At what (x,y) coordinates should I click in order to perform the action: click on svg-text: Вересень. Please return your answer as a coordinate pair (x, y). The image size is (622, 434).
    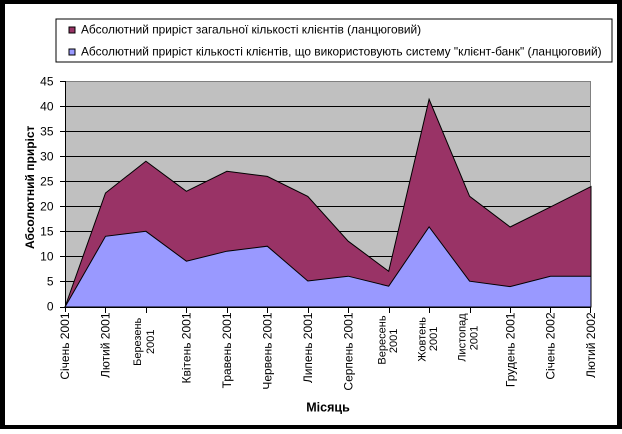
    Looking at the image, I should click on (382, 339).